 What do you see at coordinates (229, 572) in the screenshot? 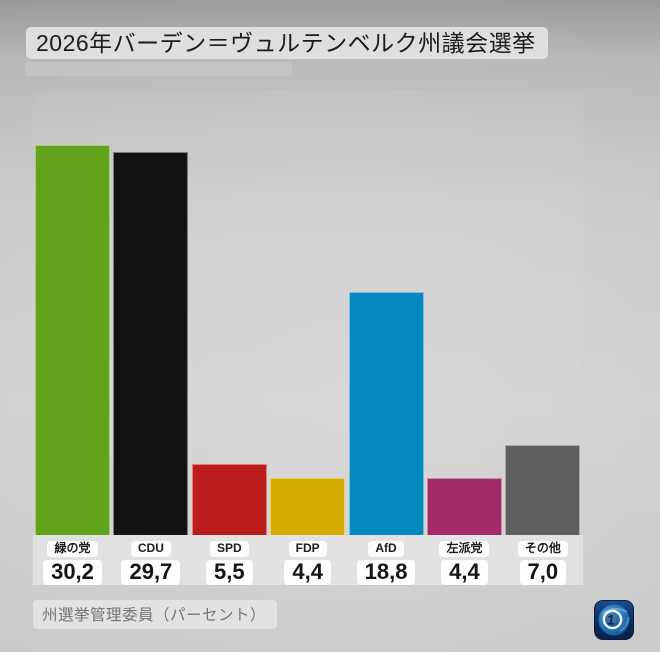
I see `value-label: 5,5` at bounding box center [229, 572].